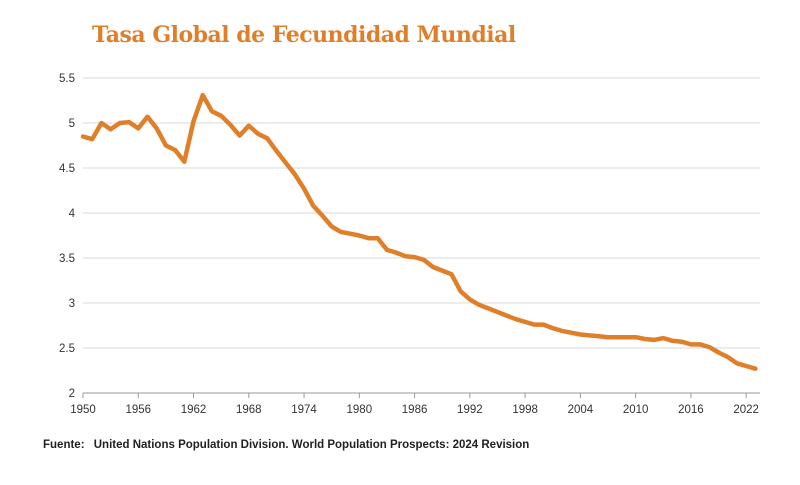  What do you see at coordinates (470, 410) in the screenshot?
I see `x-tick-label: 1992` at bounding box center [470, 410].